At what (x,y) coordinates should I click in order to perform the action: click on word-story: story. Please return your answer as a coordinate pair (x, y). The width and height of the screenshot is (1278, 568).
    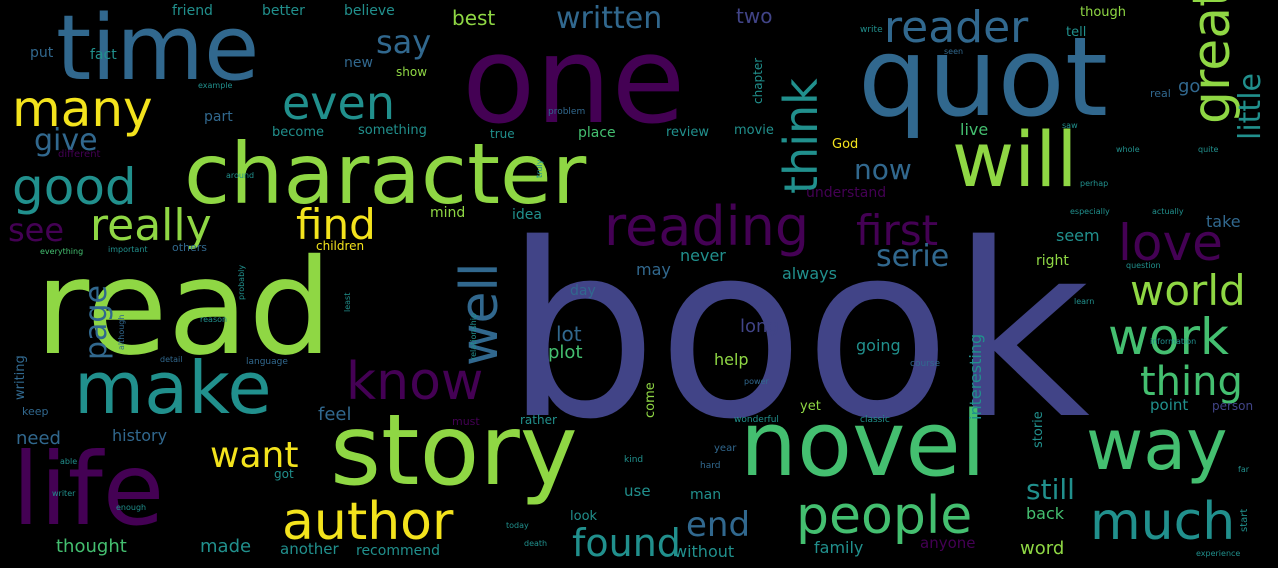
    Looking at the image, I should click on (454, 451).